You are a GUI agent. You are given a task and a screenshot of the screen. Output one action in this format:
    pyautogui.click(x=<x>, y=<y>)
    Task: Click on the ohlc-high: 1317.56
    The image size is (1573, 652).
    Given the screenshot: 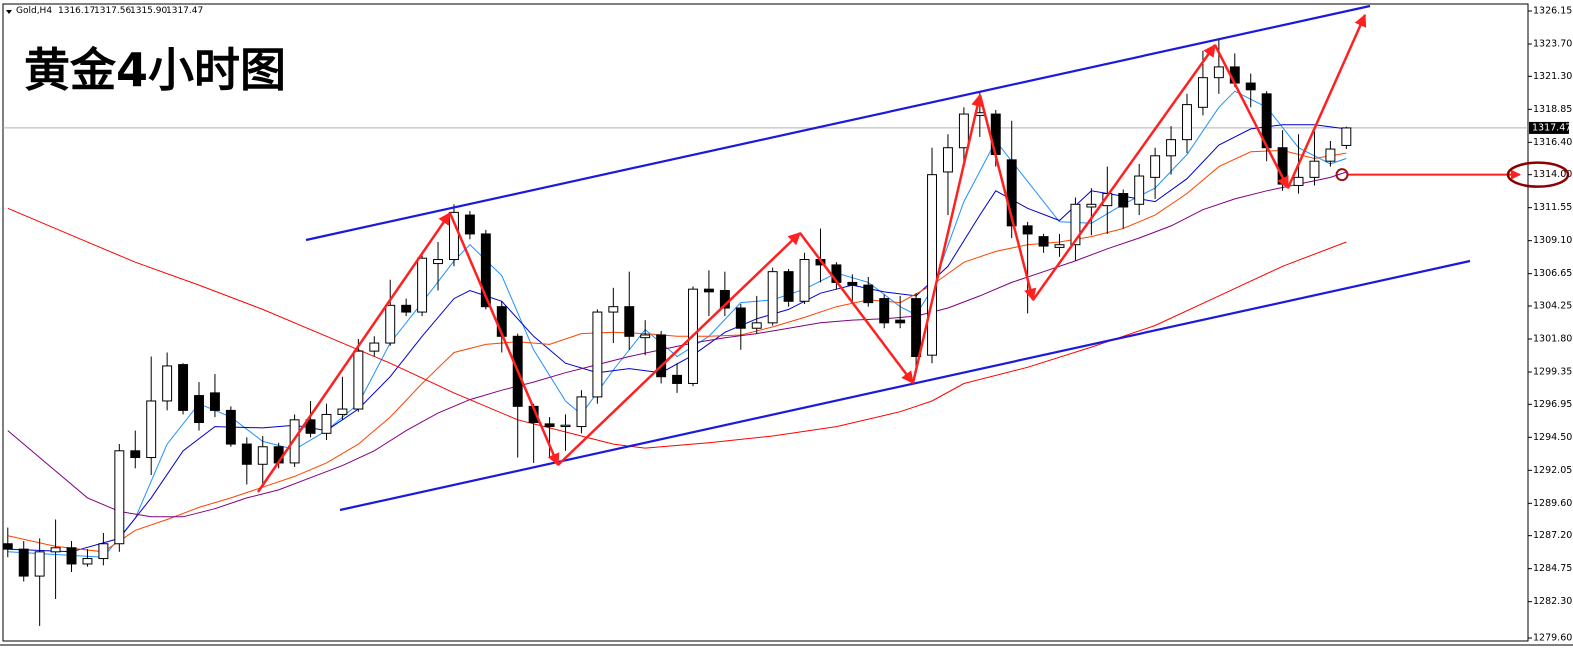 What is the action you would take?
    pyautogui.click(x=112, y=11)
    